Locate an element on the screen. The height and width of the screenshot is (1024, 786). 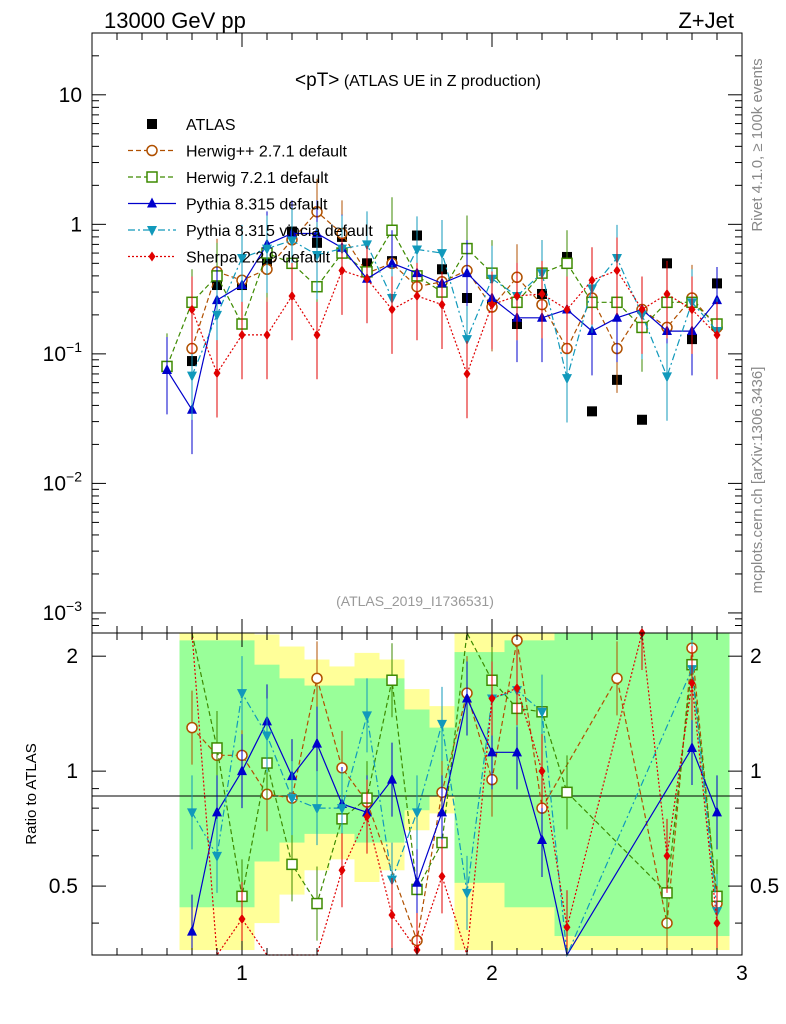
y-tick-label: 10 is located at coordinates (70, 95).